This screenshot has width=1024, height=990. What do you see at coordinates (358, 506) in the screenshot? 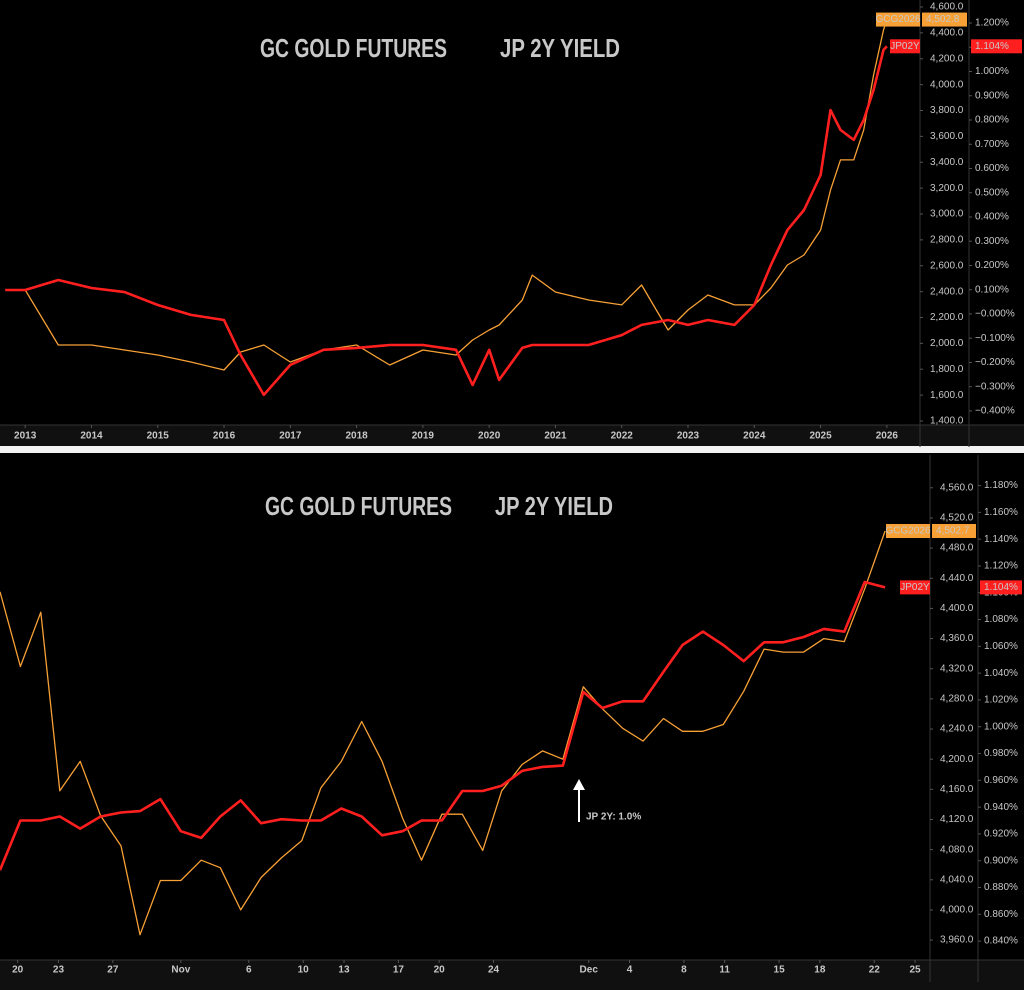
I see `legend-title: GC GOLD FUTURES` at bounding box center [358, 506].